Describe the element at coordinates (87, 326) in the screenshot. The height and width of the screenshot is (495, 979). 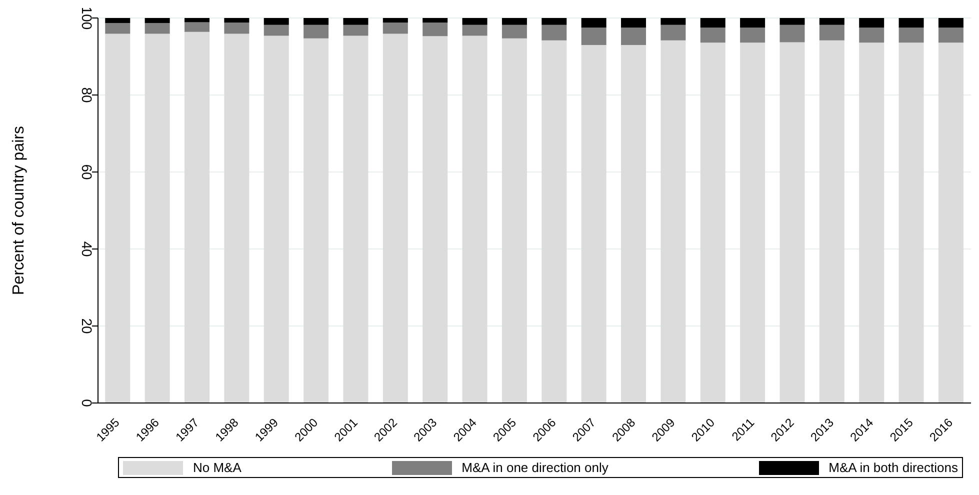
I see `y-tick-label: 20` at that location.